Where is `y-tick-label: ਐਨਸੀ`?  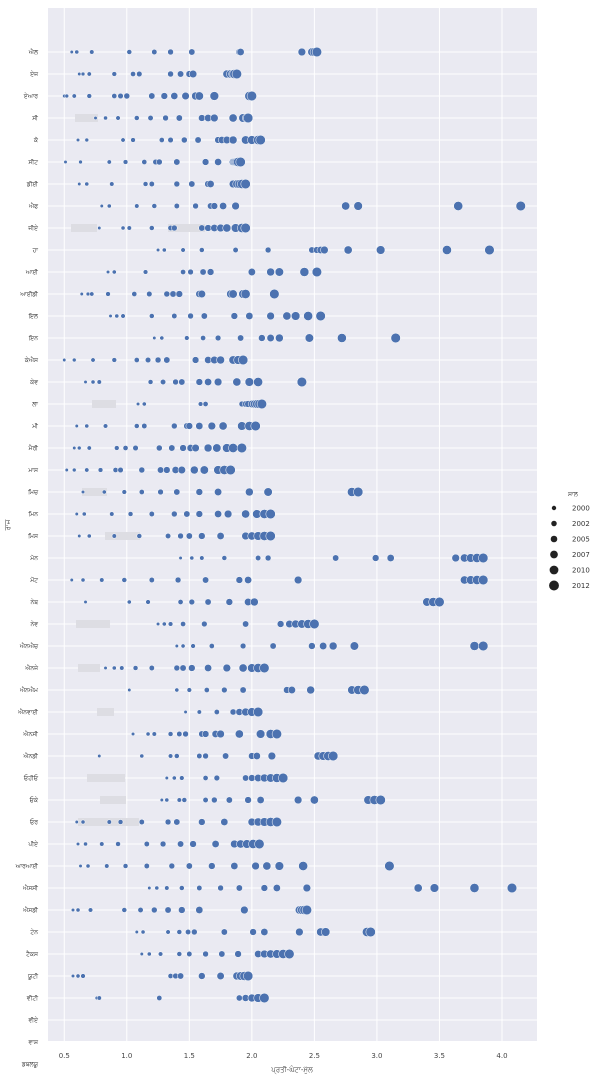 y-tick-label: ਐਨਸੀ is located at coordinates (30, 734).